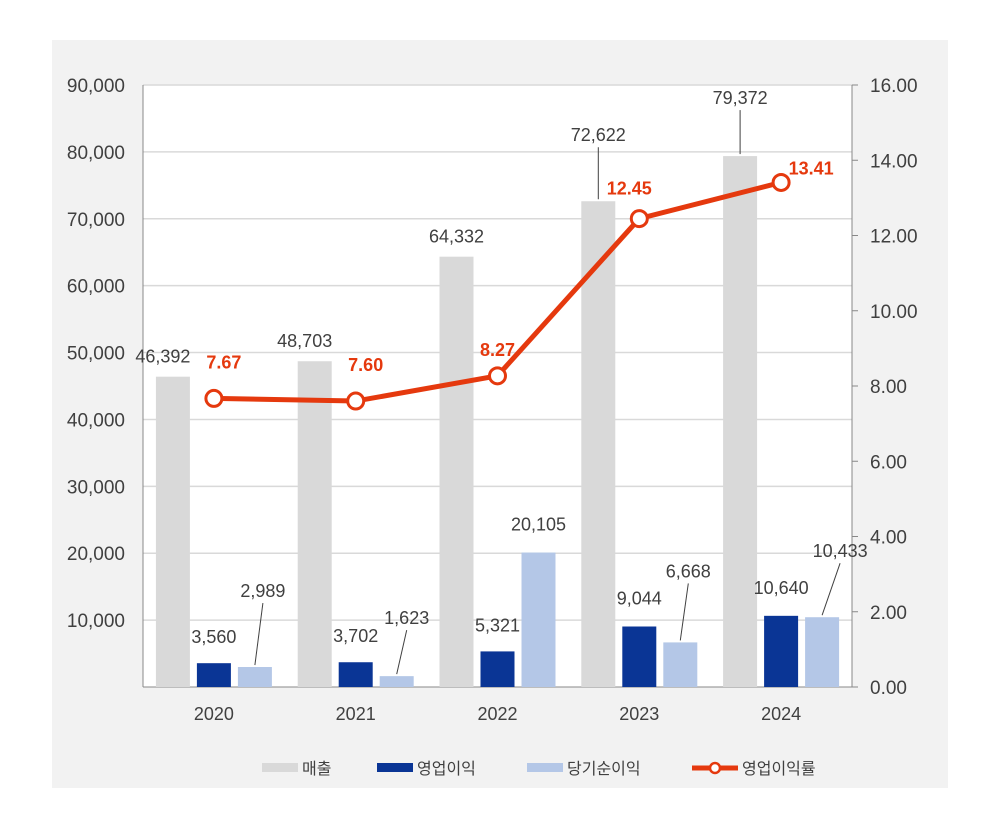  Describe the element at coordinates (96, 220) in the screenshot. I see `y-left-tick-label: 70,000` at that location.